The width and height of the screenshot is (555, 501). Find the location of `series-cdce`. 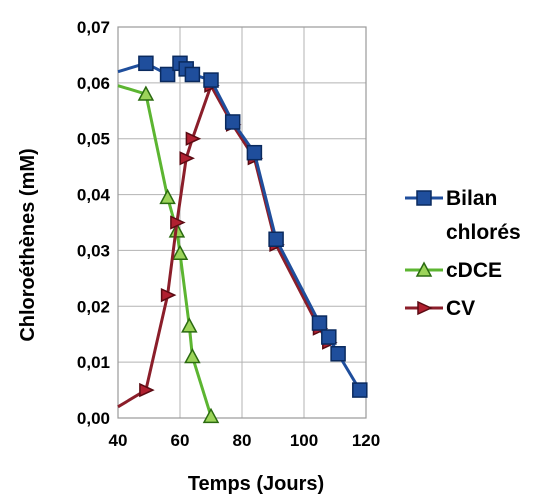

series-cdce is located at coordinates (168, 254).